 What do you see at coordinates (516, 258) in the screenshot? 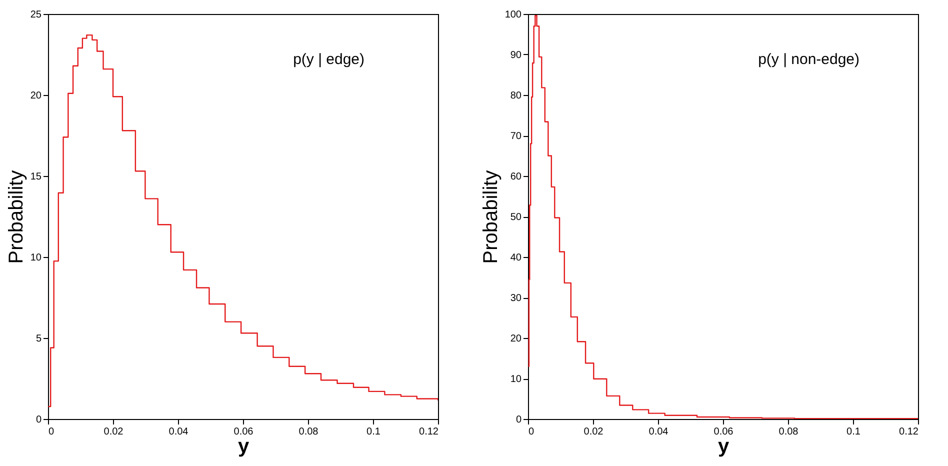
I see `y-tick-label: 40` at bounding box center [516, 258].